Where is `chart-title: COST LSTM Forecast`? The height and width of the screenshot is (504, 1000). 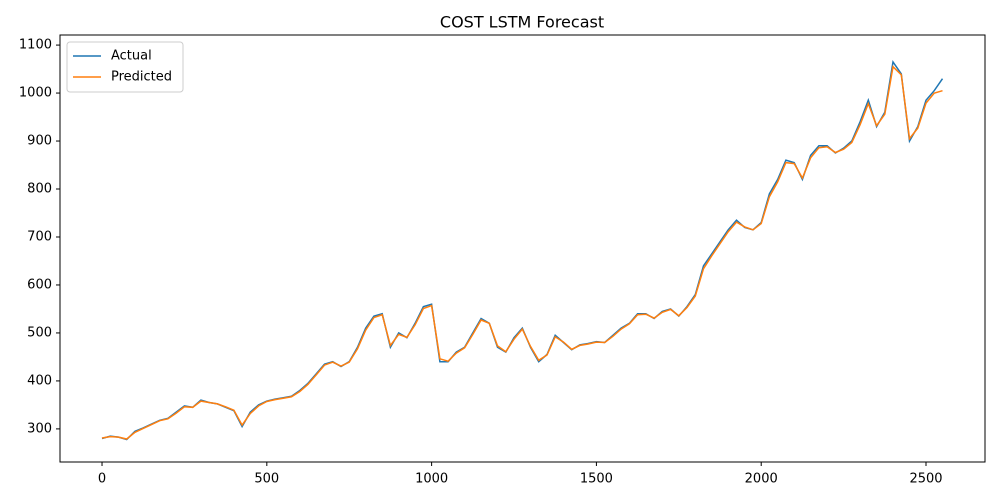
chart-title: COST LSTM Forecast is located at coordinates (522, 22).